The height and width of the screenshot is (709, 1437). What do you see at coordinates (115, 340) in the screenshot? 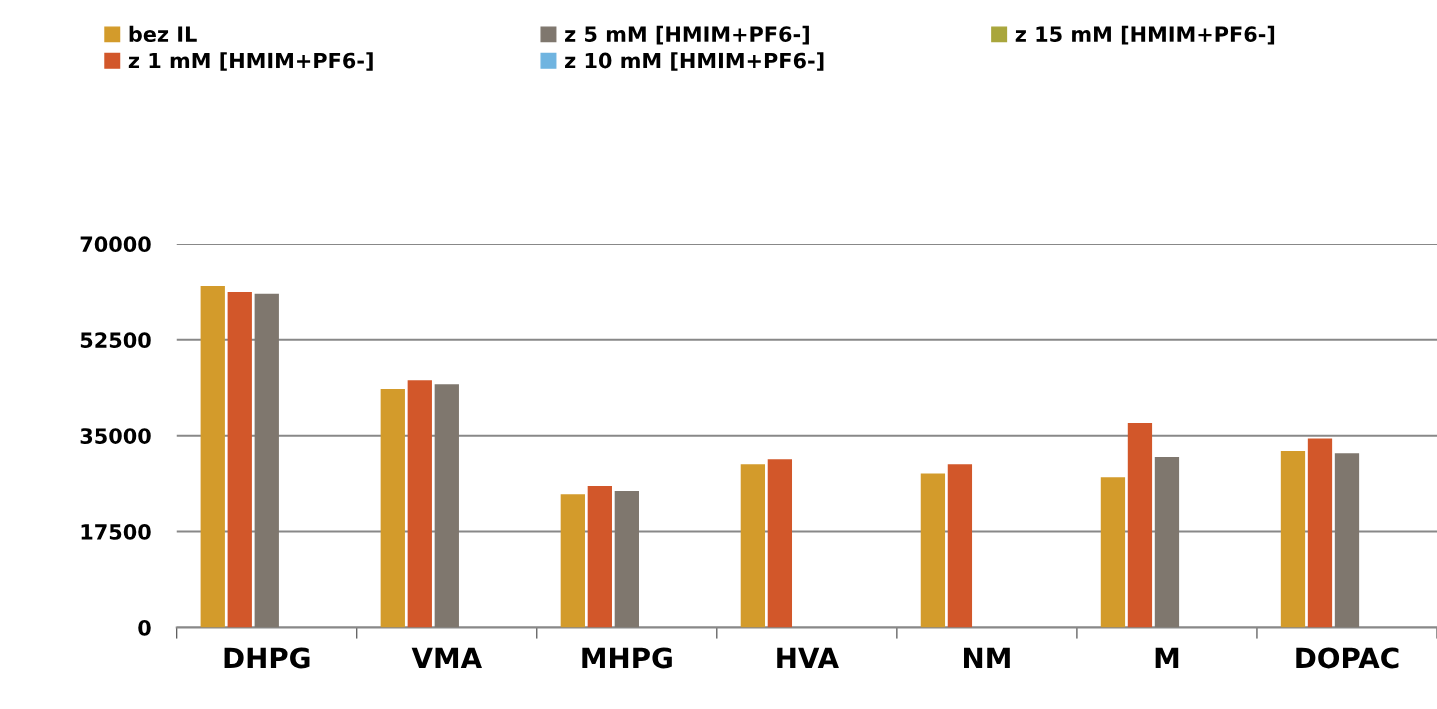
I see `y-tick-label: 52500` at bounding box center [115, 340].